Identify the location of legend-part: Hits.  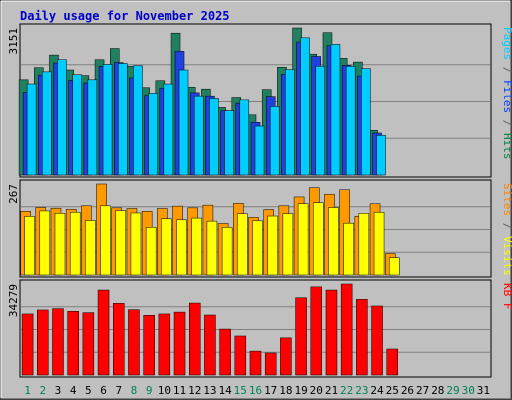
(506, 146).